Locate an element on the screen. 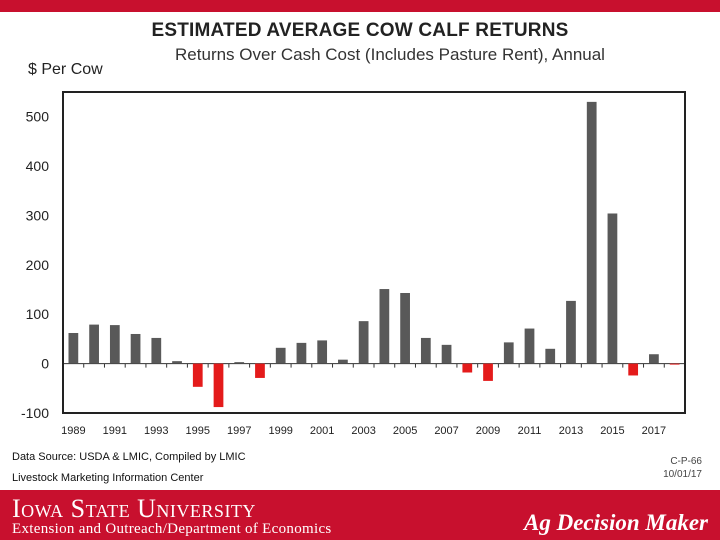 Image resolution: width=720 pixels, height=540 pixels. chart-code-id: C-P-66 is located at coordinates (686, 461).